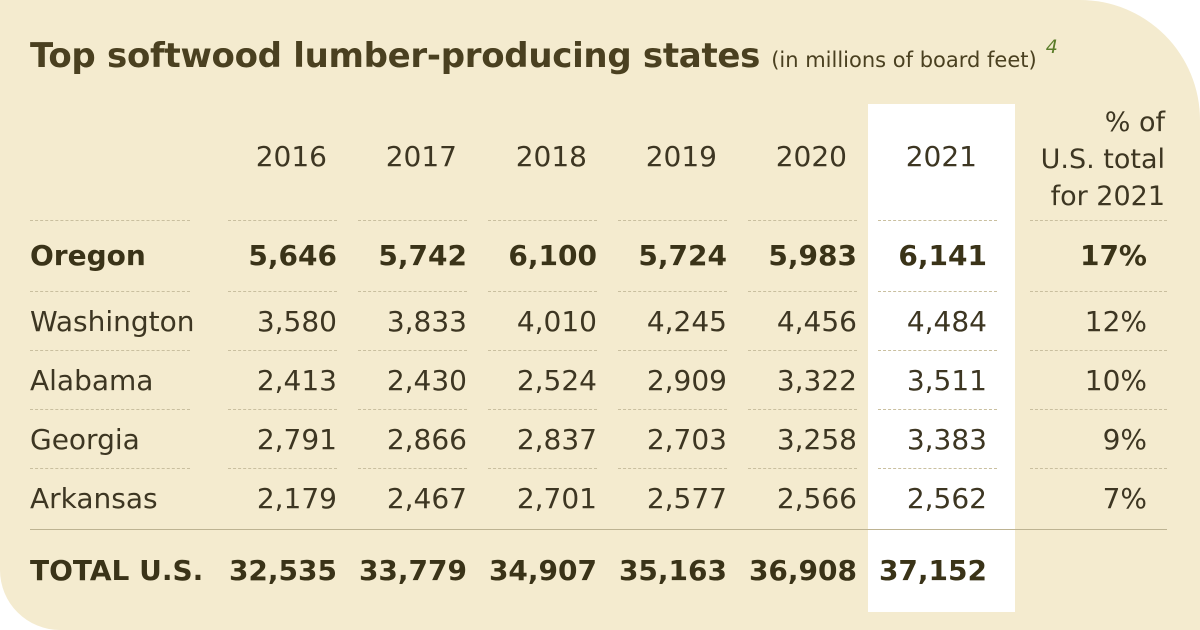 The width and height of the screenshot is (1200, 630). Describe the element at coordinates (941, 156) in the screenshot. I see `column-header-2021: 2021` at that location.